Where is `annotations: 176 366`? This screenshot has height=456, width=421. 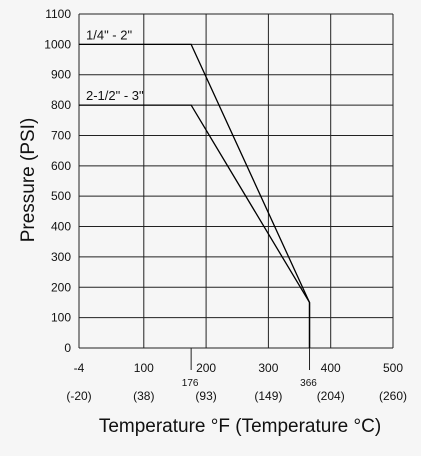 annotations: 176 366 is located at coordinates (249, 368).